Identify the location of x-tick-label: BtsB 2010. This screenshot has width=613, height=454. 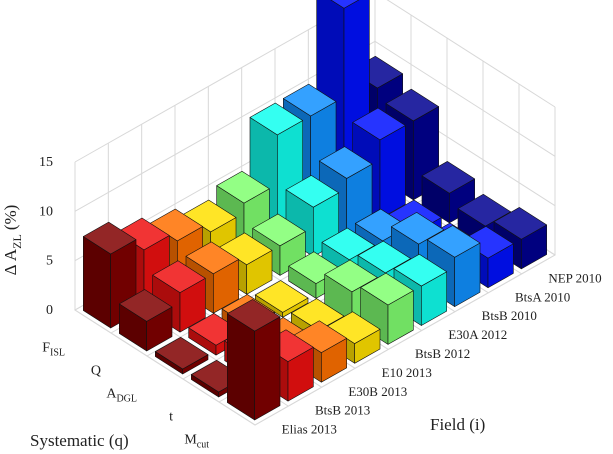
(509, 315).